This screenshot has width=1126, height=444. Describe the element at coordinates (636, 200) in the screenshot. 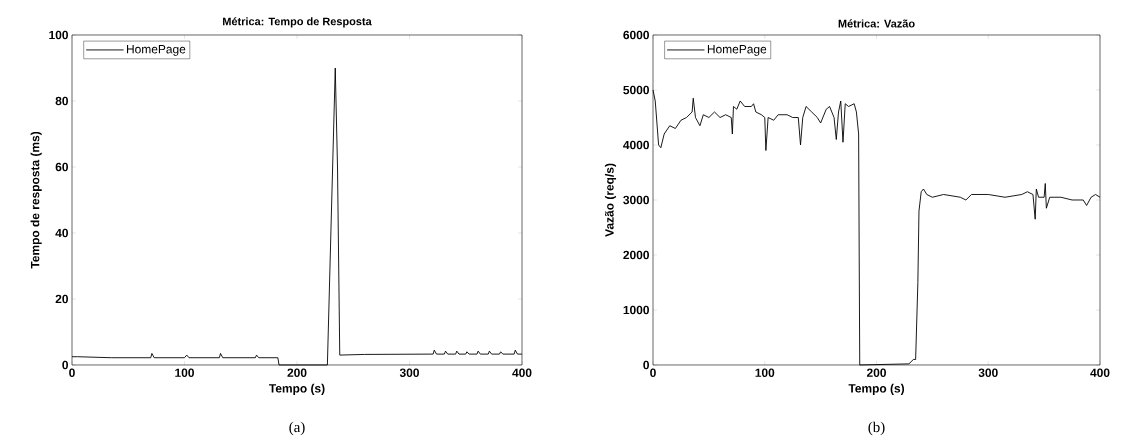

I see `y-tick-label: 3000` at that location.